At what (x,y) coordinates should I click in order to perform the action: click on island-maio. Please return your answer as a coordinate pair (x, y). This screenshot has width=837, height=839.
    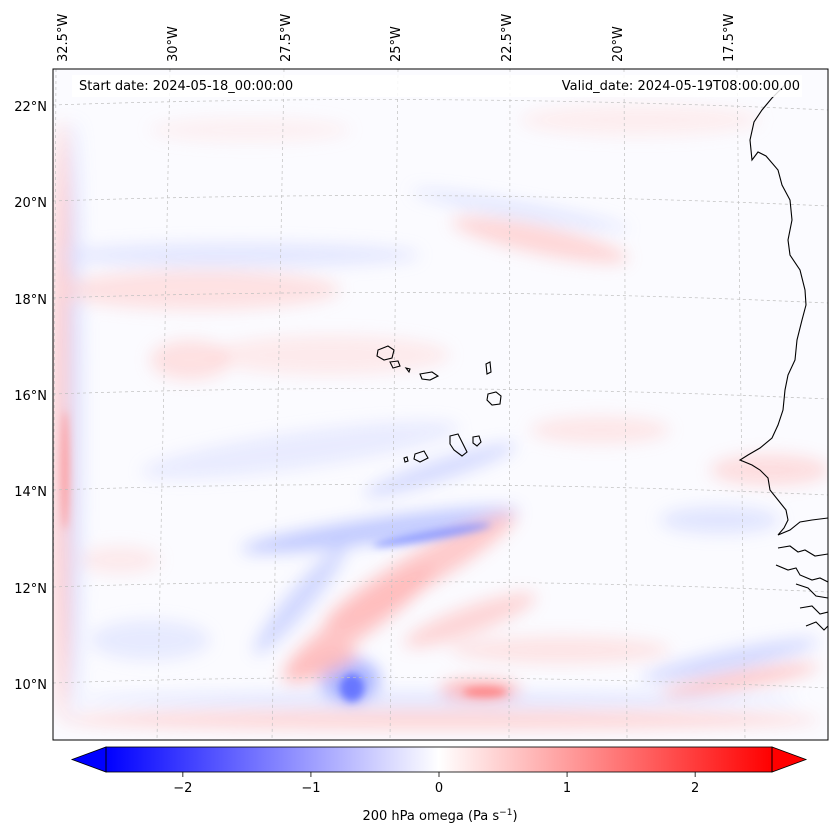
    Looking at the image, I should click on (477, 441).